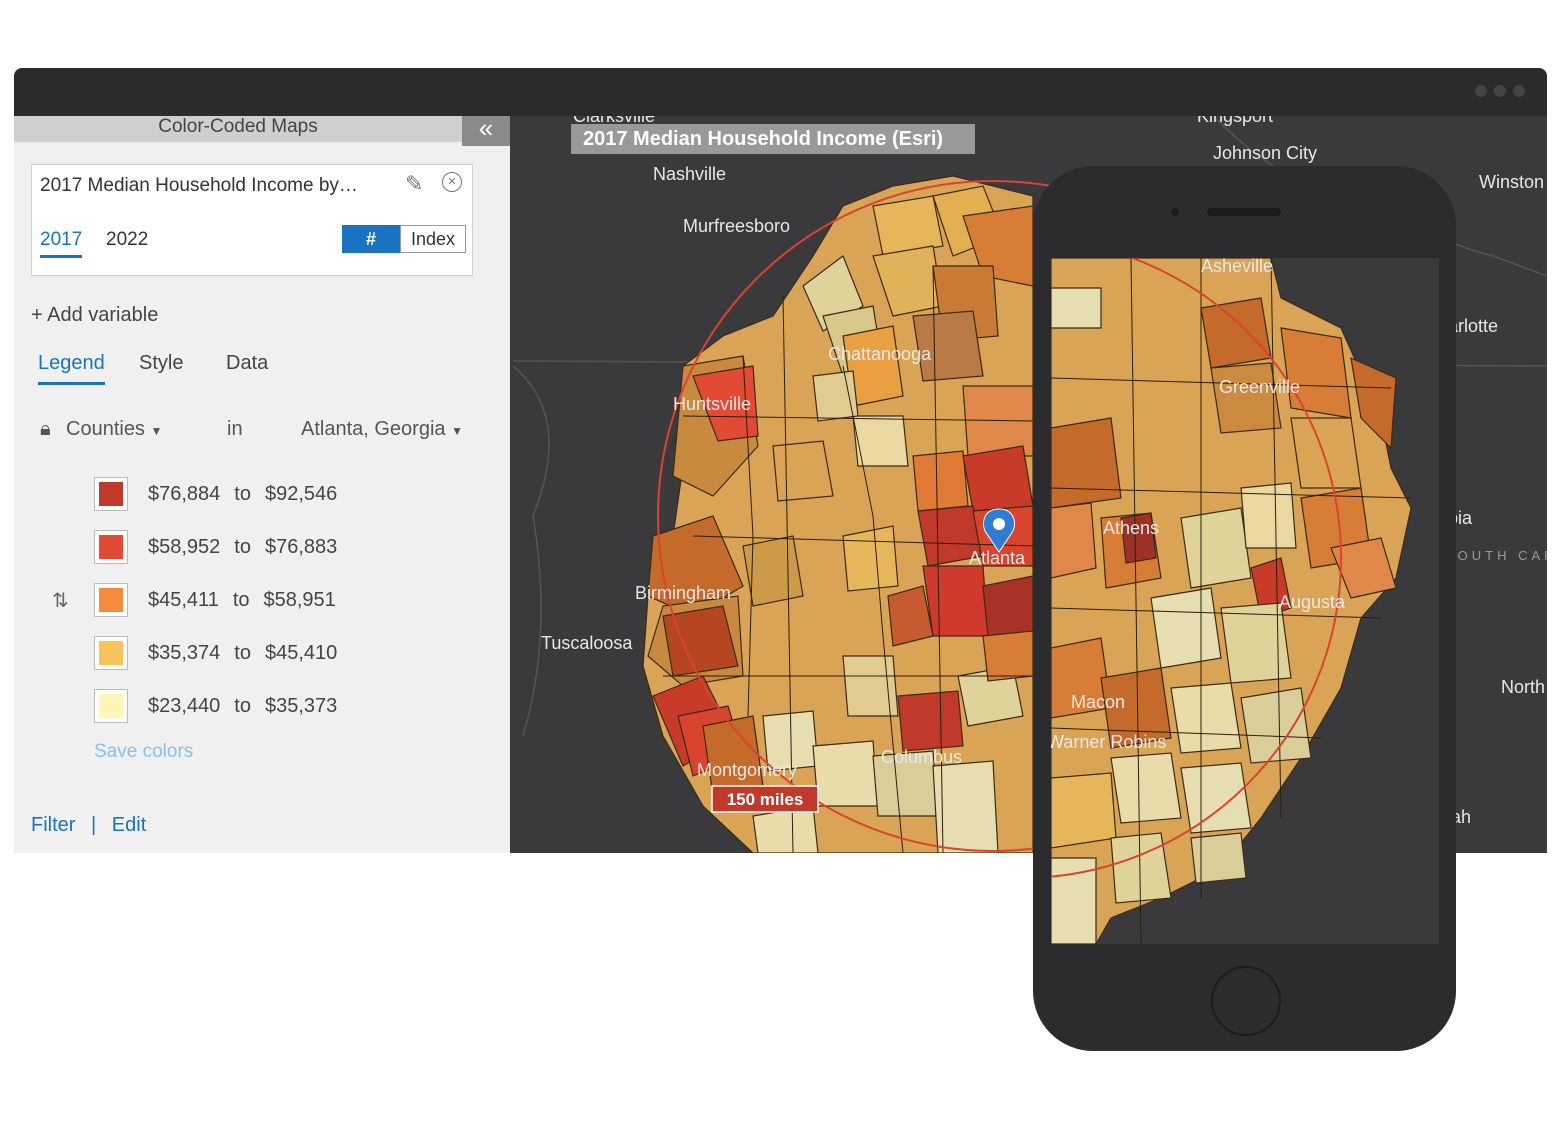 The width and height of the screenshot is (1560, 1148). I want to click on legend-from: $58,952, so click(184, 546).